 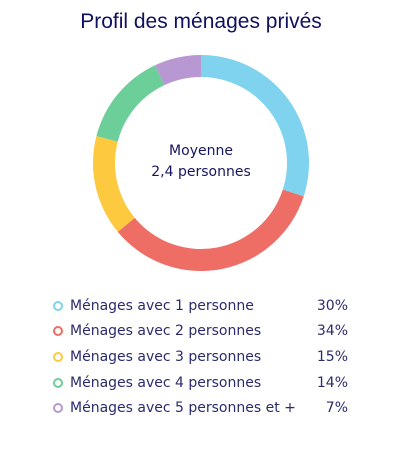 What do you see at coordinates (166, 331) in the screenshot?
I see `legend-label: Ménages avec 2 personnes` at bounding box center [166, 331].